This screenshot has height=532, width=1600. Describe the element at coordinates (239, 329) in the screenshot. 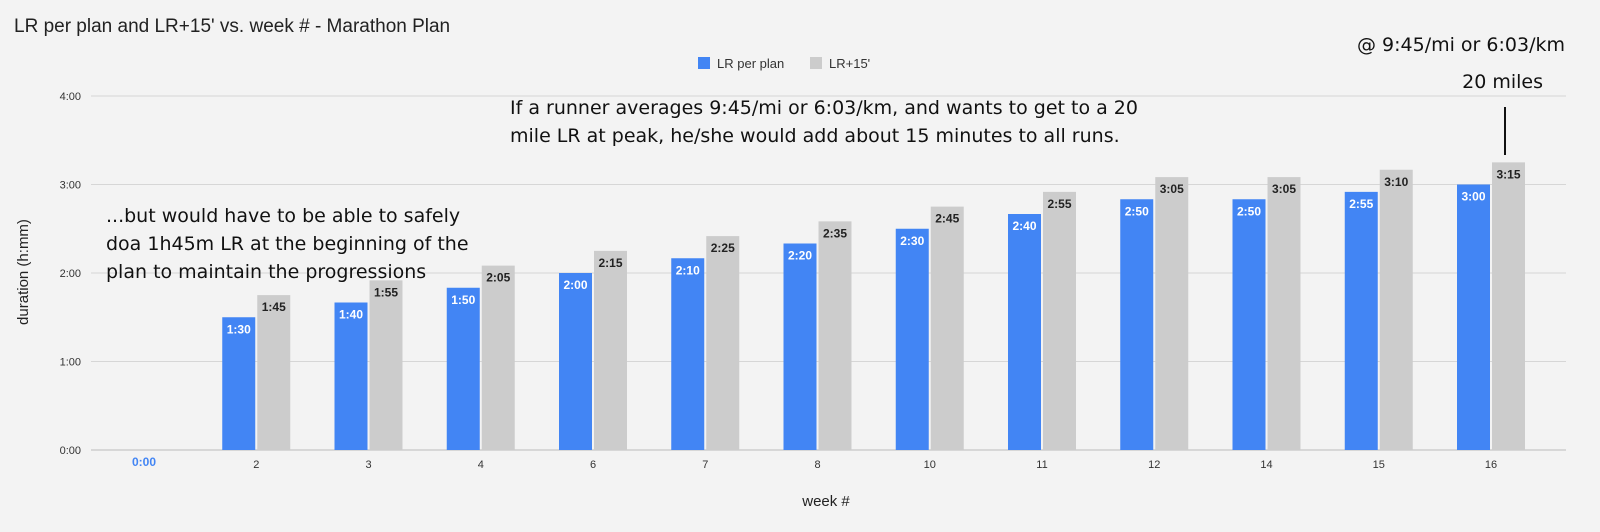

I see `data-label: 1:30` at that location.